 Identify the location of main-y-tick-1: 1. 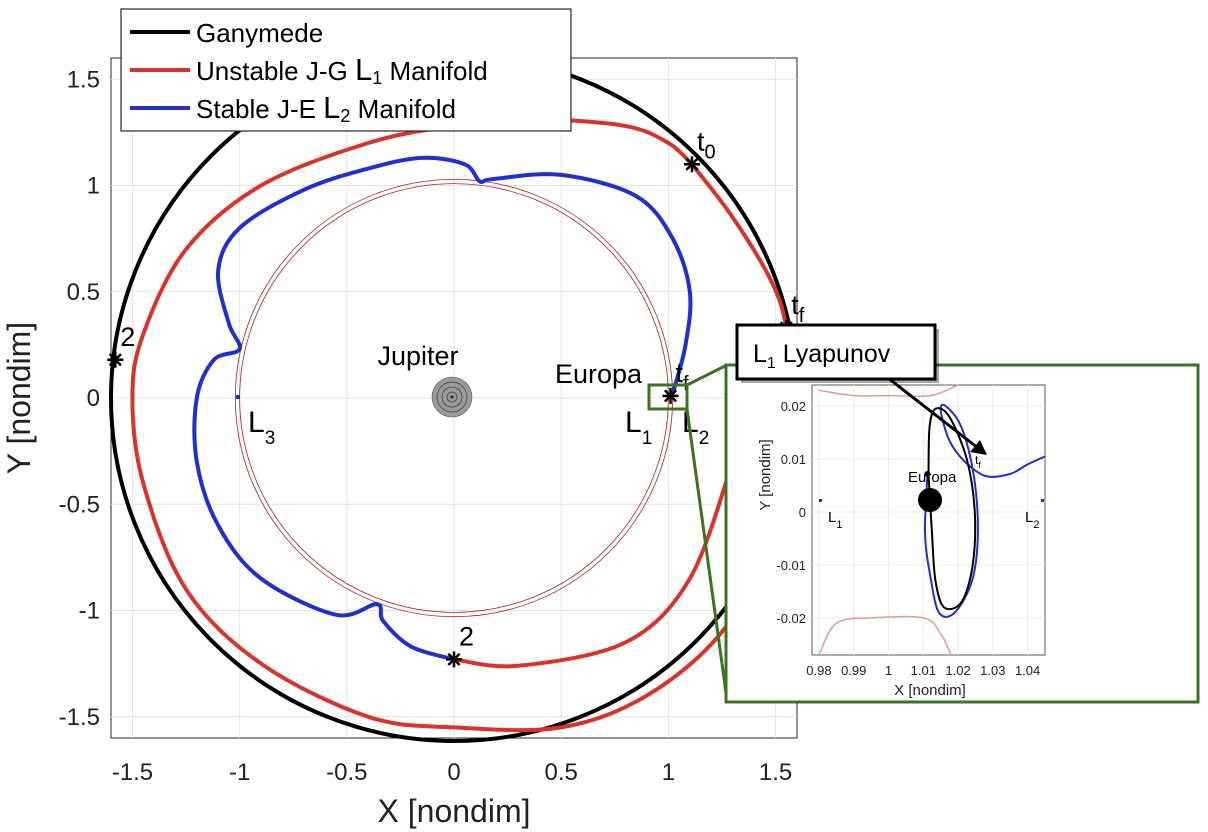
(93, 186).